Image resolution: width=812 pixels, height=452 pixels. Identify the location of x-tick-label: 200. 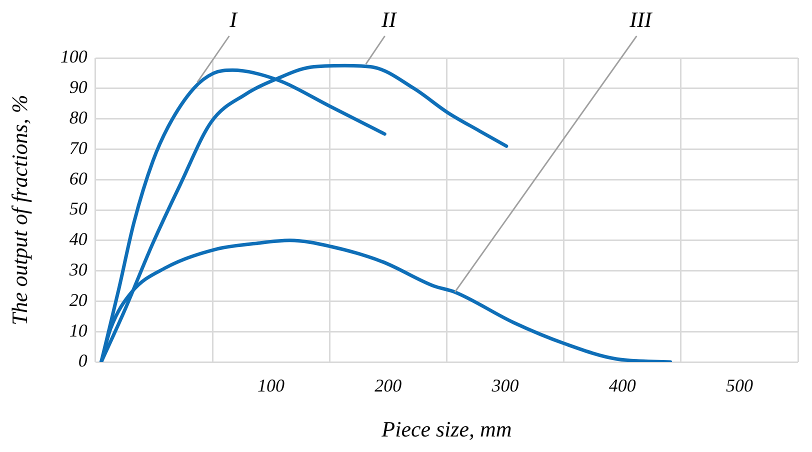
(388, 386).